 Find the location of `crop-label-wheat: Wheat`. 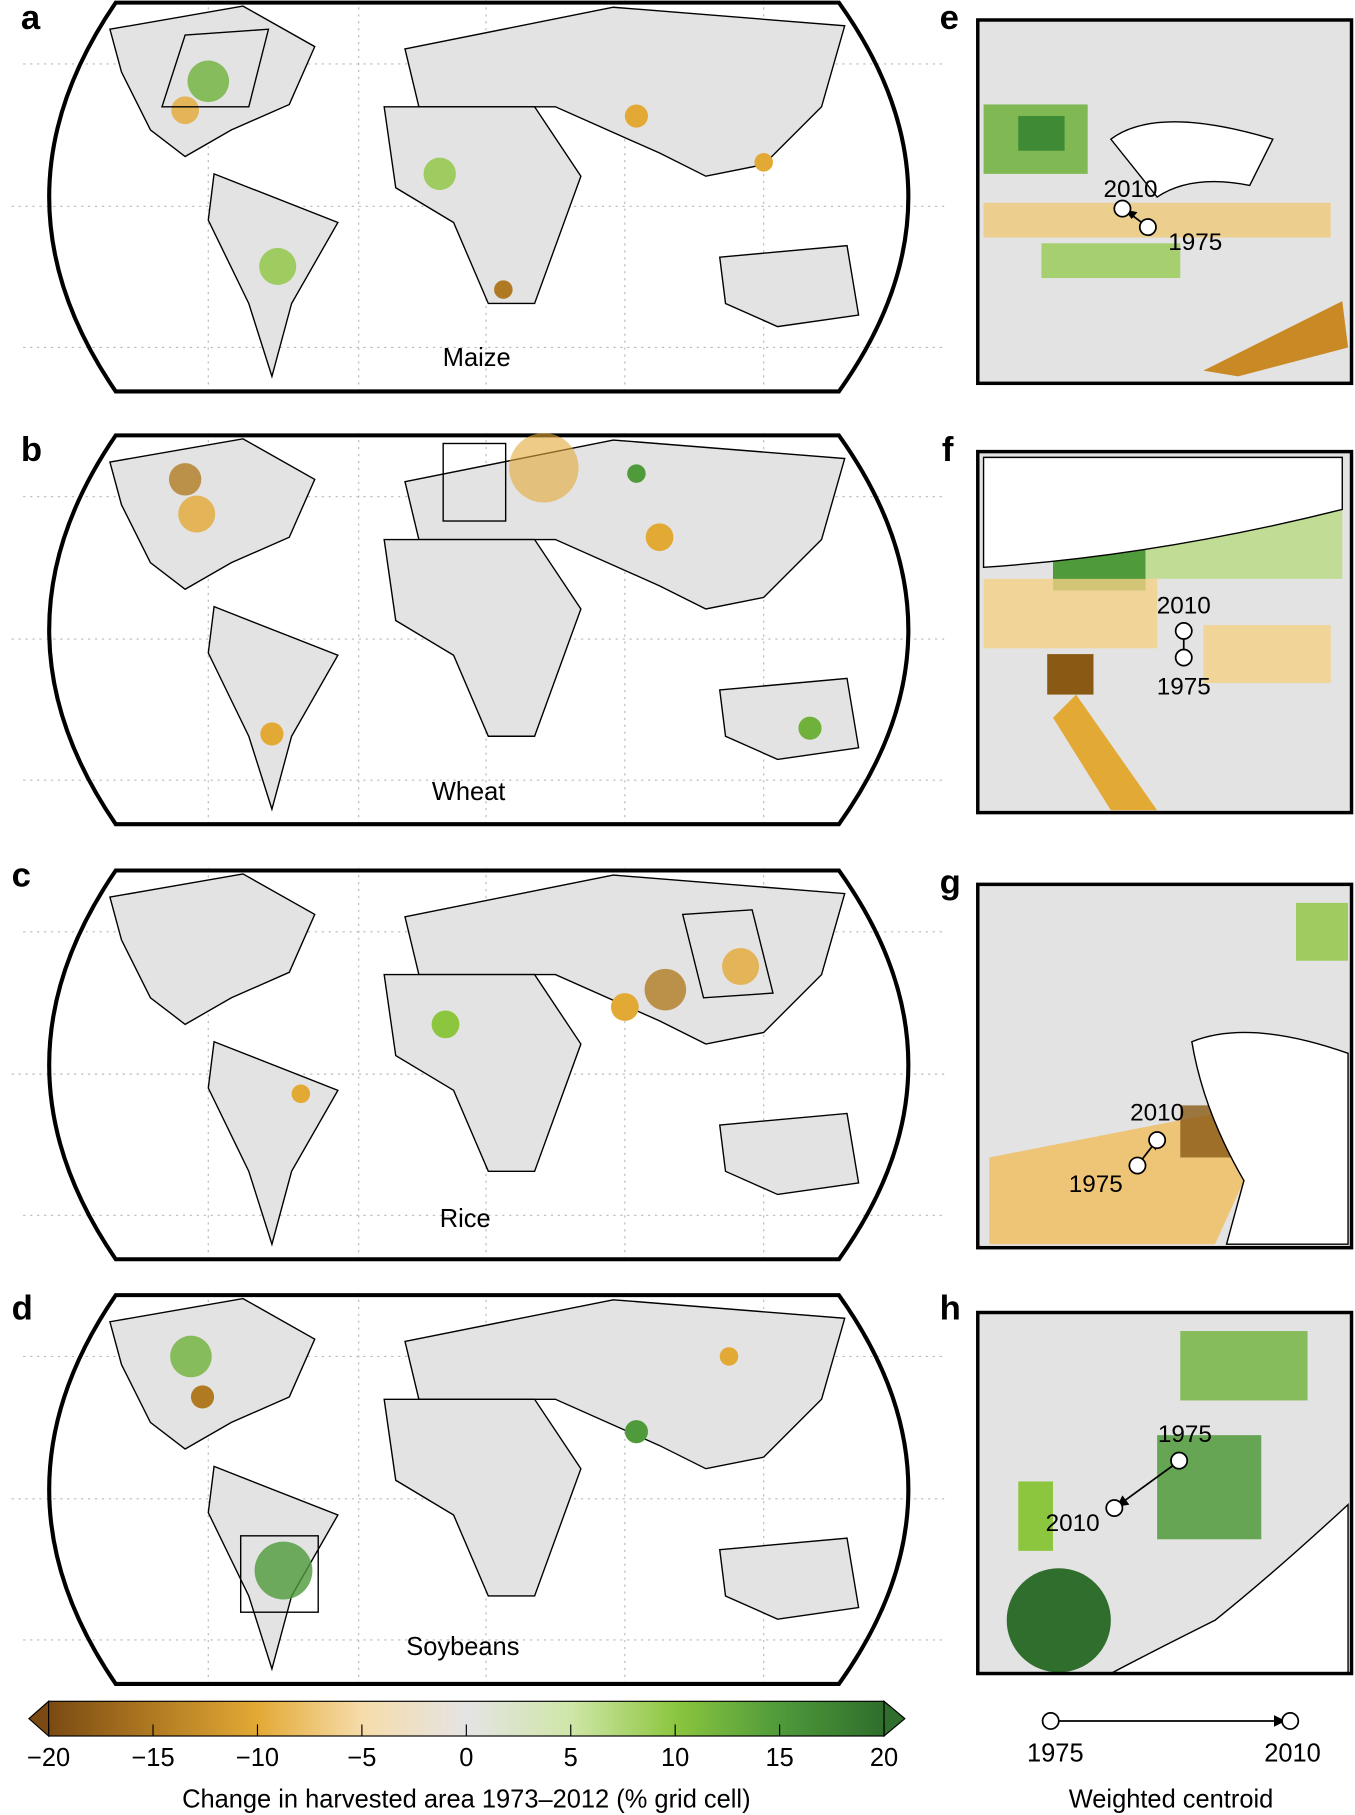

crop-label-wheat: Wheat is located at coordinates (469, 792).